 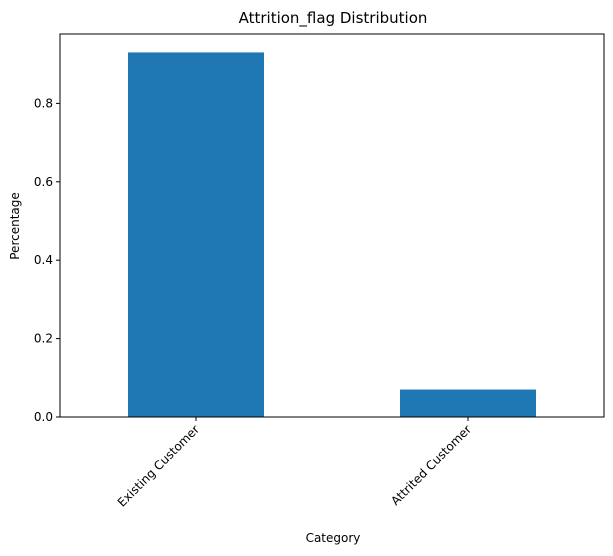 I want to click on y-axis-label: Percentage, so click(x=15, y=226).